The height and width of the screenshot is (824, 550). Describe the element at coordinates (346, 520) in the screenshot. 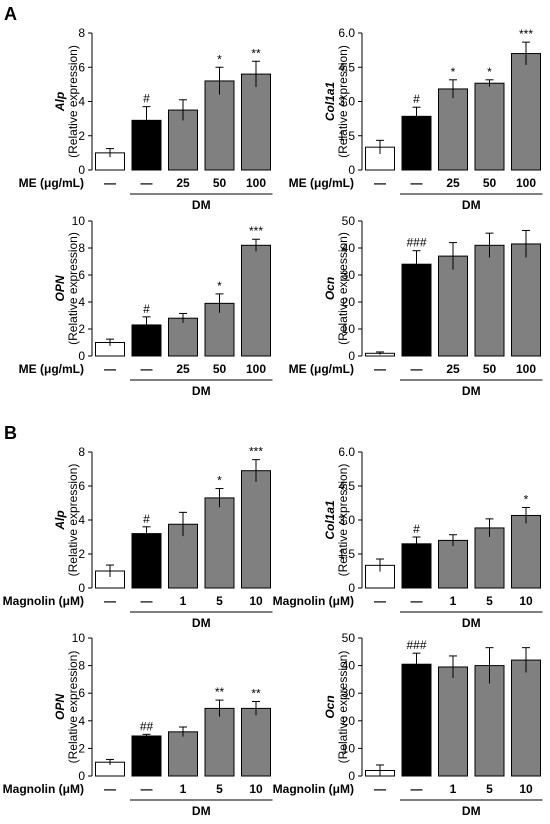

I see `y-tick-label: 3.0` at that location.